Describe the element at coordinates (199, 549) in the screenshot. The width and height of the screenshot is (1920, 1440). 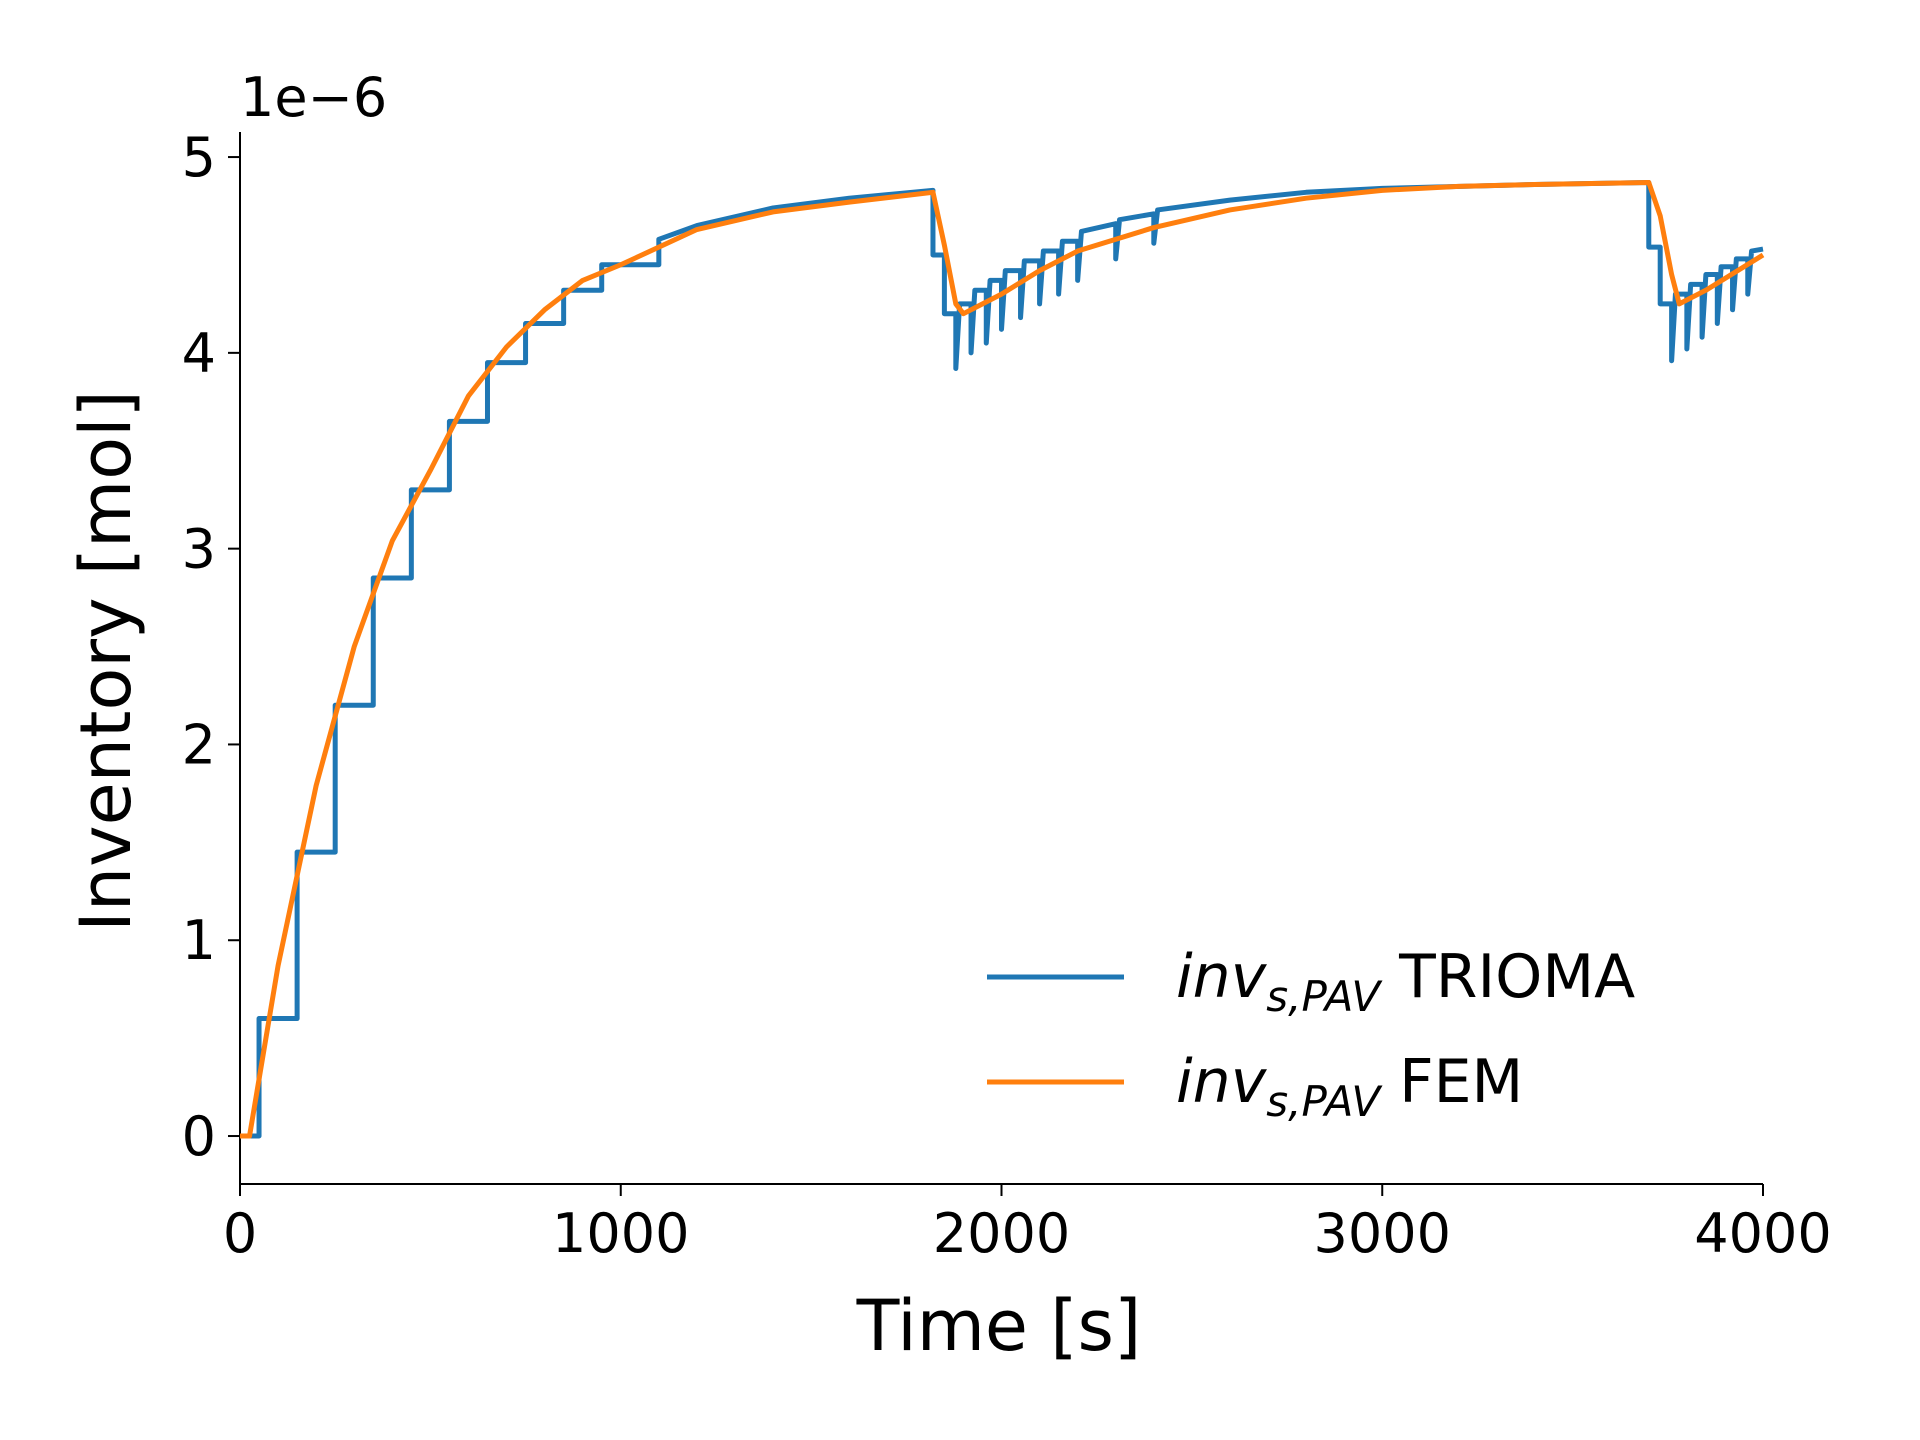
I see `y-tick-label: 3` at that location.